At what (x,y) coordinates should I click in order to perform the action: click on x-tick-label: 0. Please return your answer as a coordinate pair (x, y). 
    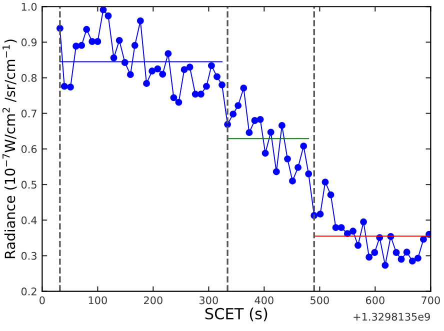
    Looking at the image, I should click on (42, 300).